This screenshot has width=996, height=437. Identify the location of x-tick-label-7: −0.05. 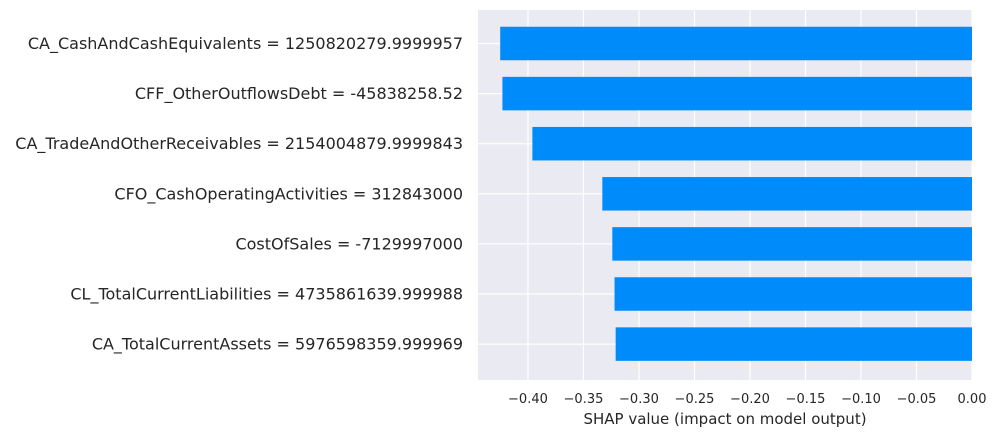
(917, 399).